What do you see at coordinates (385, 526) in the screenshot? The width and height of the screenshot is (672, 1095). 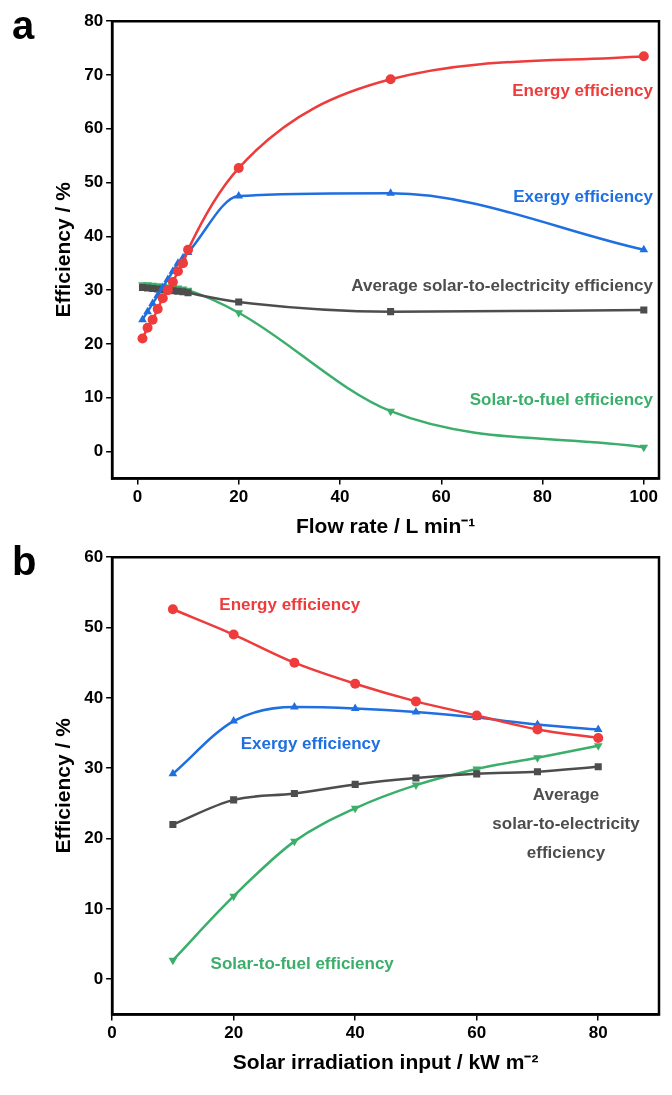 I see `x-axis-title: Flow rate / L min⁻¹` at bounding box center [385, 526].